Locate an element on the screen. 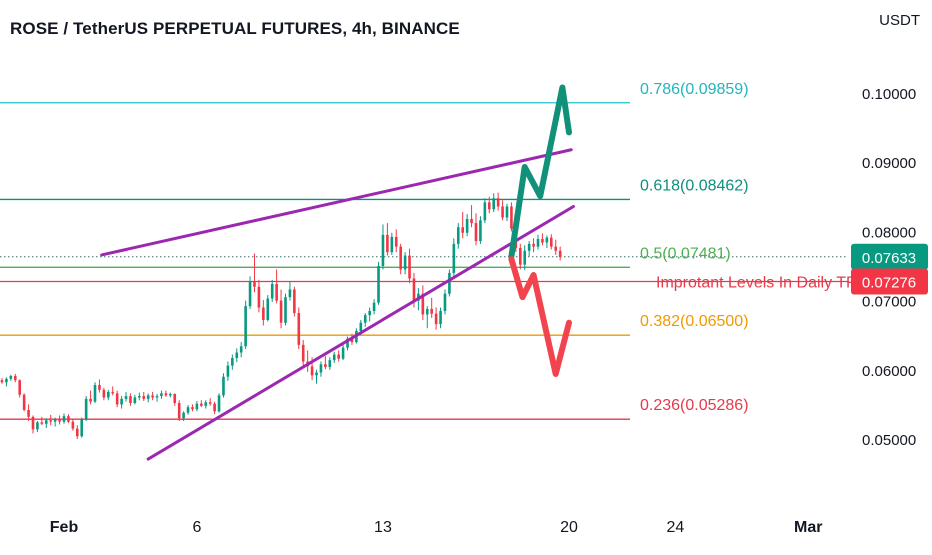  y-tick-label: 0.07000 is located at coordinates (889, 302).